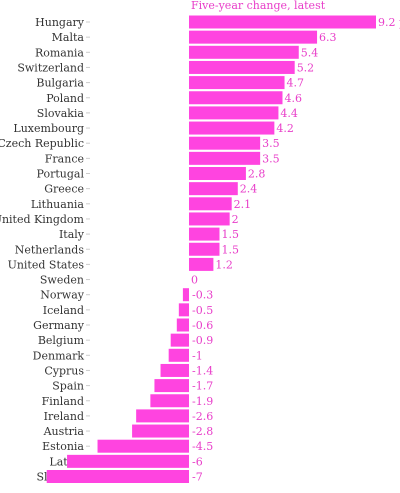 Image resolution: width=400 pixels, height=493 pixels. I want to click on value-label: -0.5, so click(202, 310).